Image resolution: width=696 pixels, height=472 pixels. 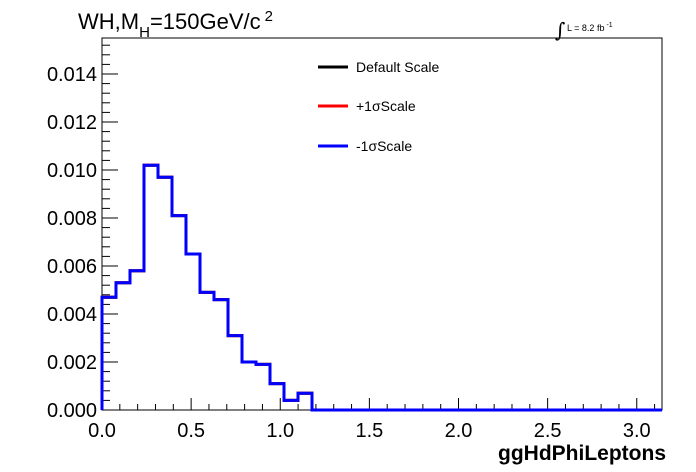 What do you see at coordinates (384, 146) in the screenshot?
I see `legend-label-minus: -1σScale` at bounding box center [384, 146].